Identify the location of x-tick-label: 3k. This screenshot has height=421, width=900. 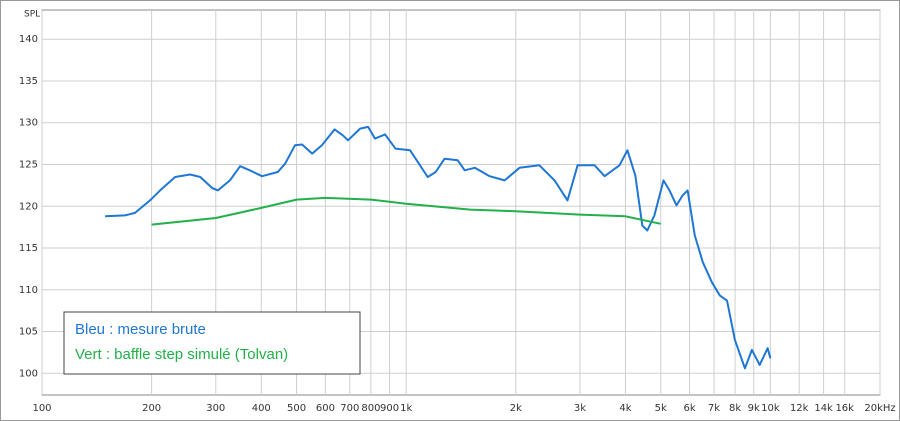
(580, 408).